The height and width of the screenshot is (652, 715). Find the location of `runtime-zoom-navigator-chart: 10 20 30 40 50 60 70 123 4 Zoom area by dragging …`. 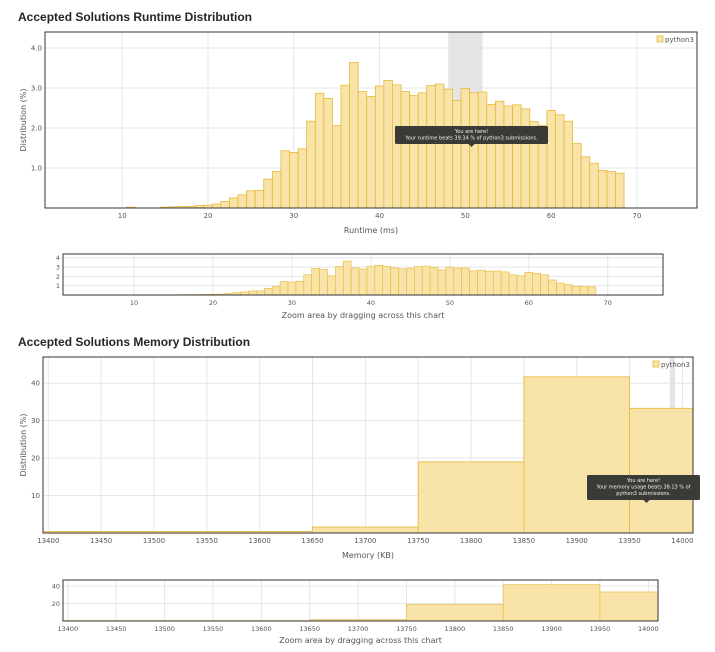

runtime-zoom-navigator-chart: 10 20 30 40 50 60 70 123 4 Zoom area by dragging … is located at coordinates (357, 285).